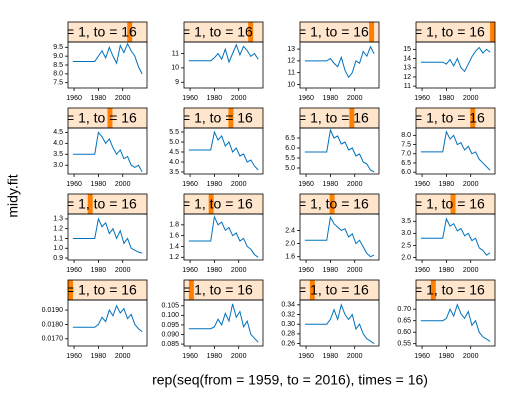 Image resolution: width=509 pixels, height=400 pixels. Describe the element at coordinates (290, 148) in the screenshot. I see `y-tick-label: 6.0` at that location.